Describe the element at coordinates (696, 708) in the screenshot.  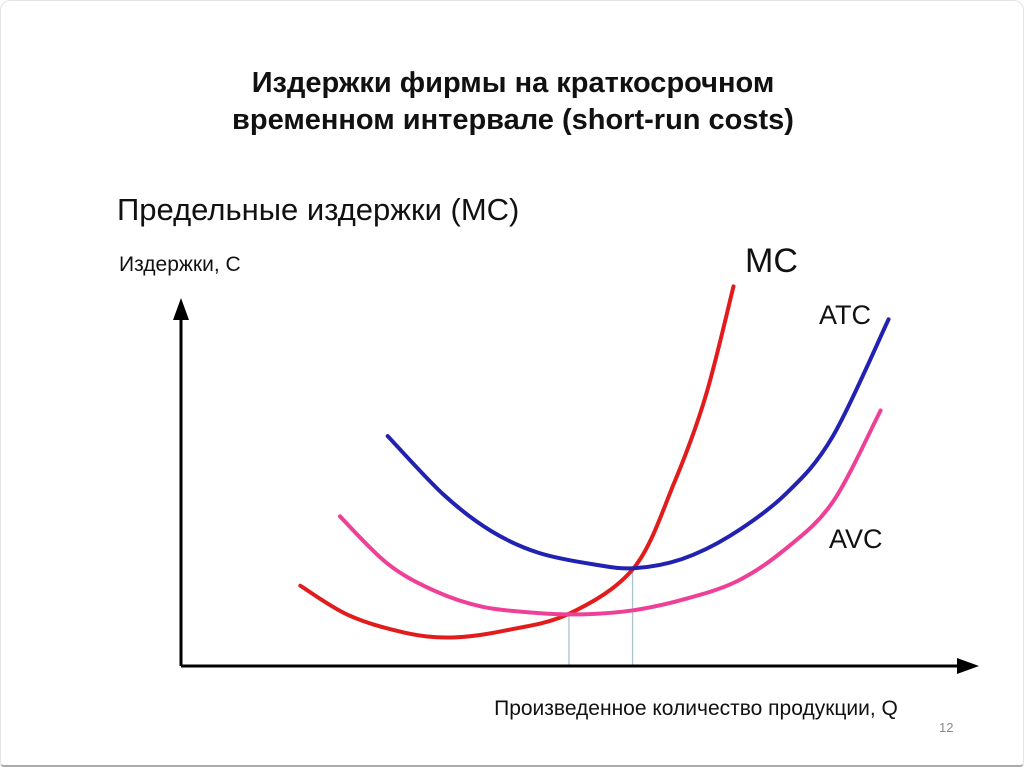
I see `x-axis-label: Произведенное количество продукции, Q` at that location.